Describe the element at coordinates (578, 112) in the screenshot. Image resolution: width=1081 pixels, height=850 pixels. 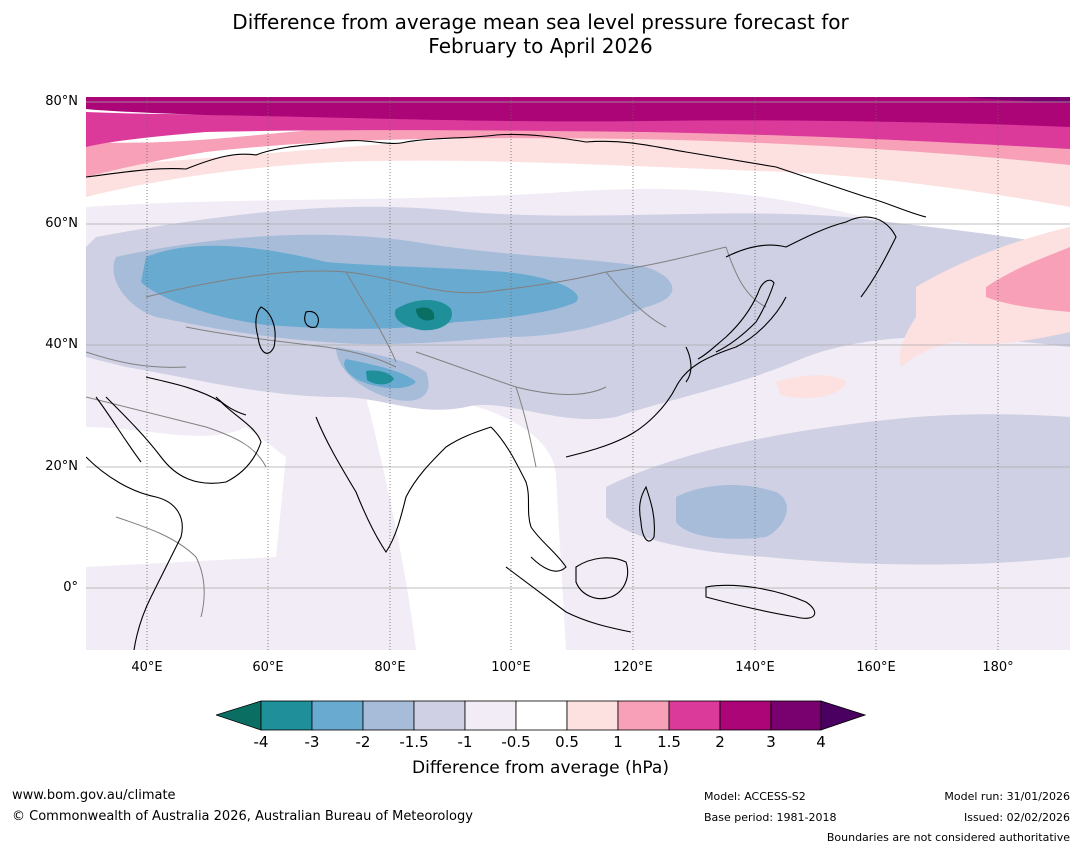
I see `anomaly-shade-deep-magenta` at that location.